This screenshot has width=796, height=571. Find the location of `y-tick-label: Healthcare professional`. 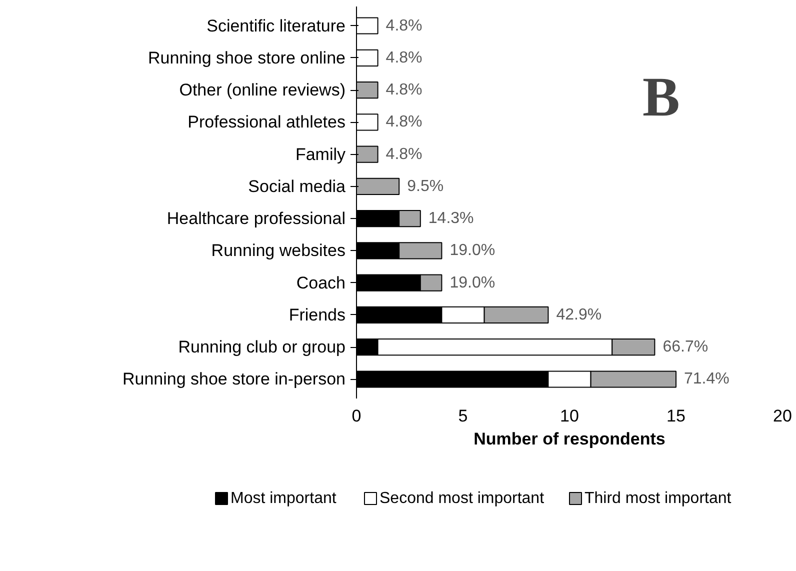

y-tick-label: Healthcare professional is located at coordinates (256, 218).